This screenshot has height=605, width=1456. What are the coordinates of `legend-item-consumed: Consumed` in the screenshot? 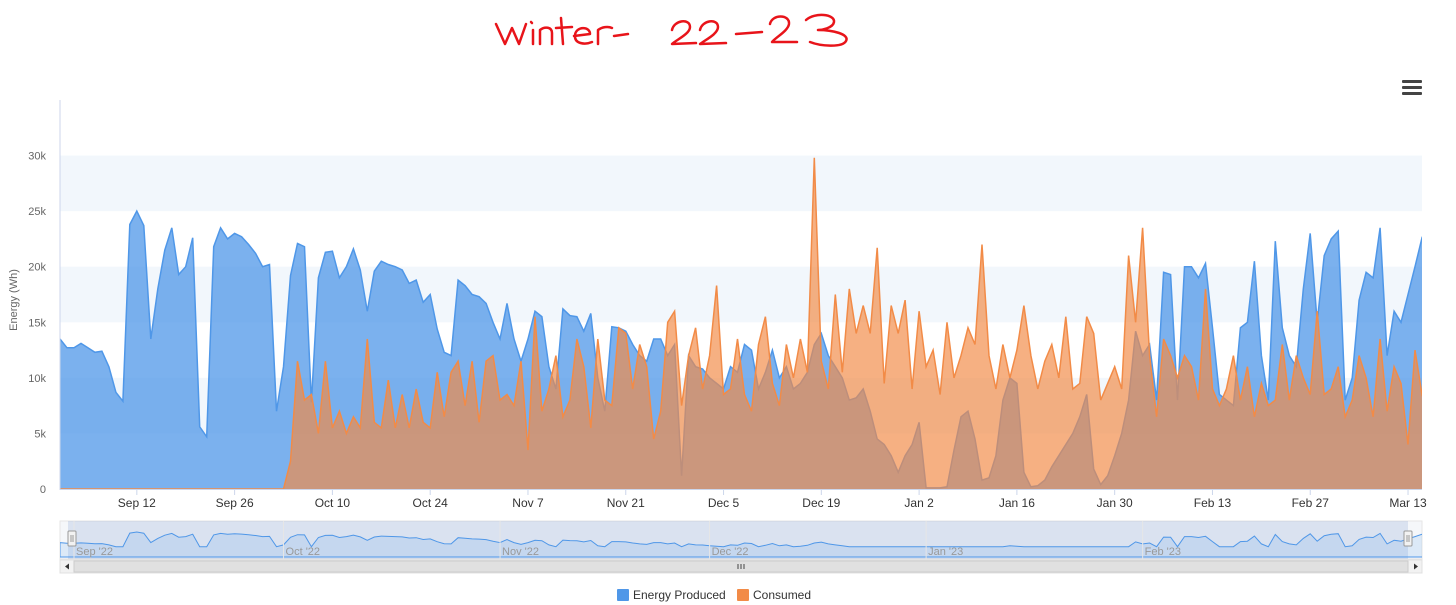 It's located at (774, 595).